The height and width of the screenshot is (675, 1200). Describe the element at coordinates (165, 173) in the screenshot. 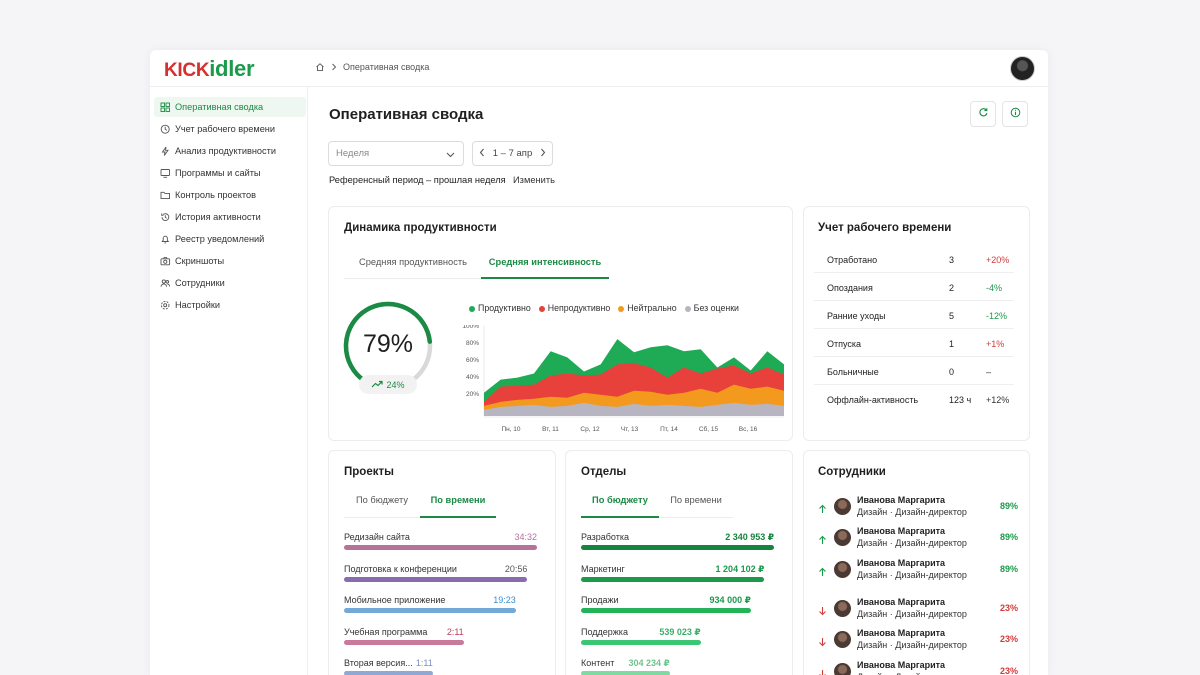

I see `monitor-icon` at that location.